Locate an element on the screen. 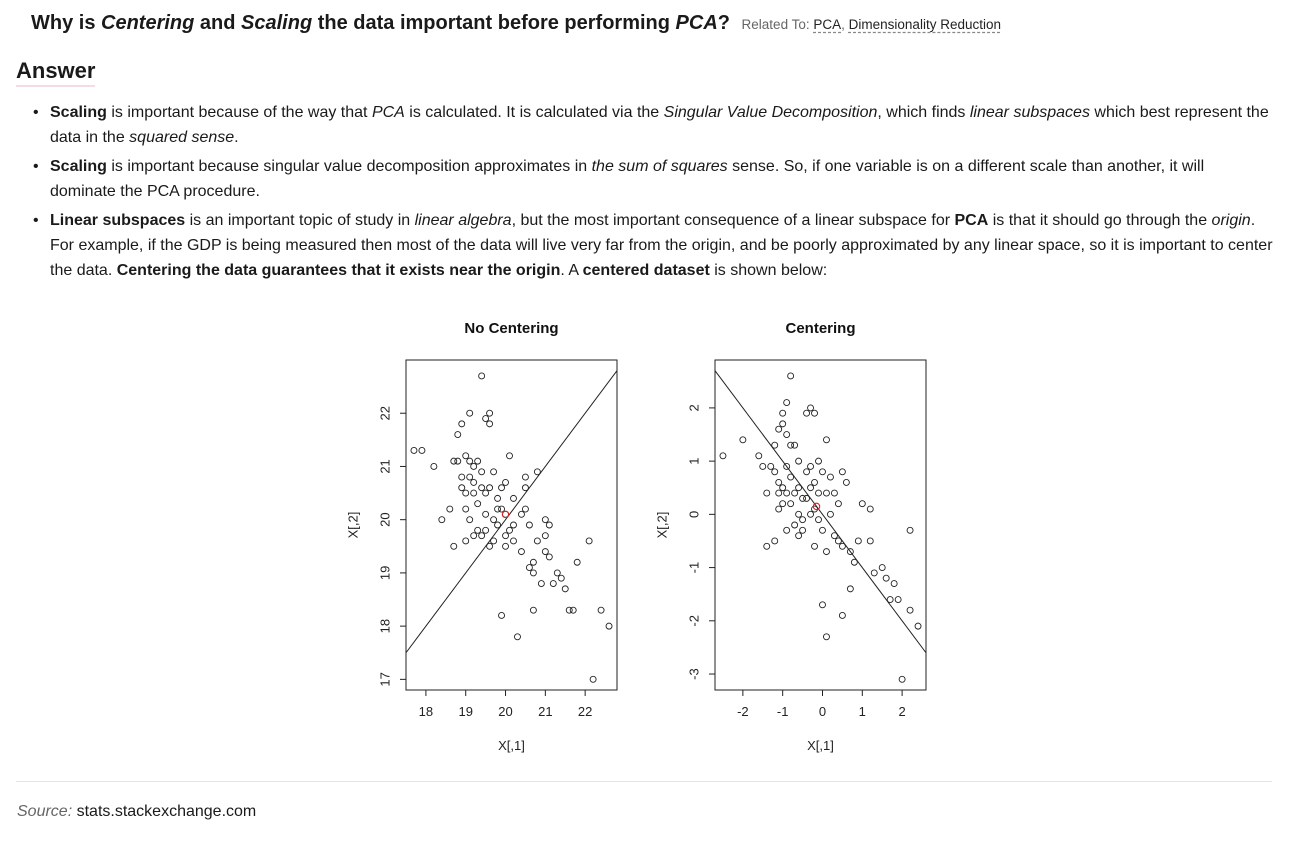 This screenshot has height=844, width=1290. title-emphasis: PCA is located at coordinates (696, 23).